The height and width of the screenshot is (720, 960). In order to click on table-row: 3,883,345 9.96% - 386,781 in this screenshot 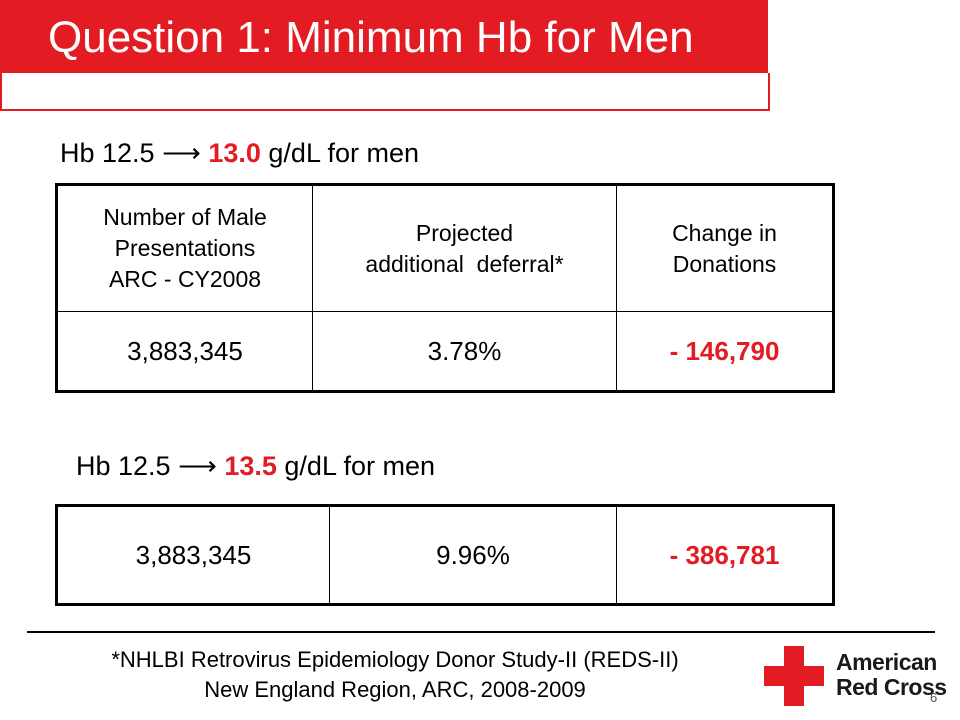, I will do `click(445, 555)`.